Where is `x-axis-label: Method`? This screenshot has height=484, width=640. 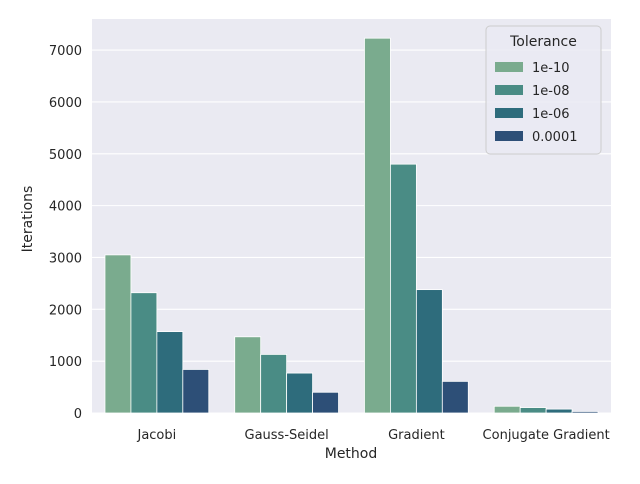 x-axis-label: Method is located at coordinates (351, 454).